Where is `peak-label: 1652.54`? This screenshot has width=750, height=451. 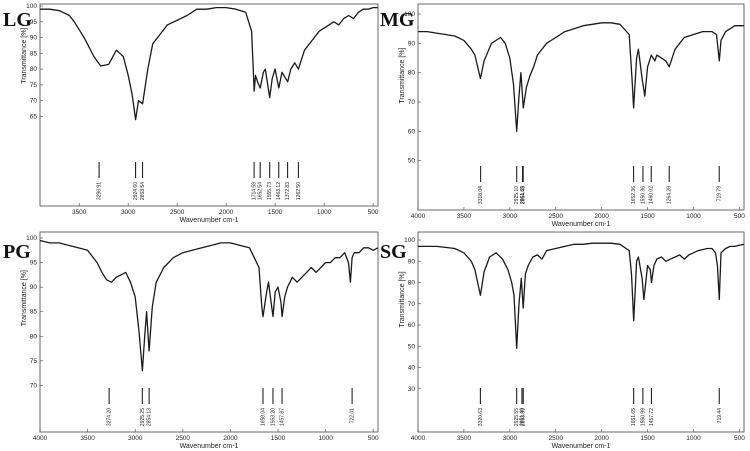
peak-label: 1652.54 is located at coordinates (261, 191).